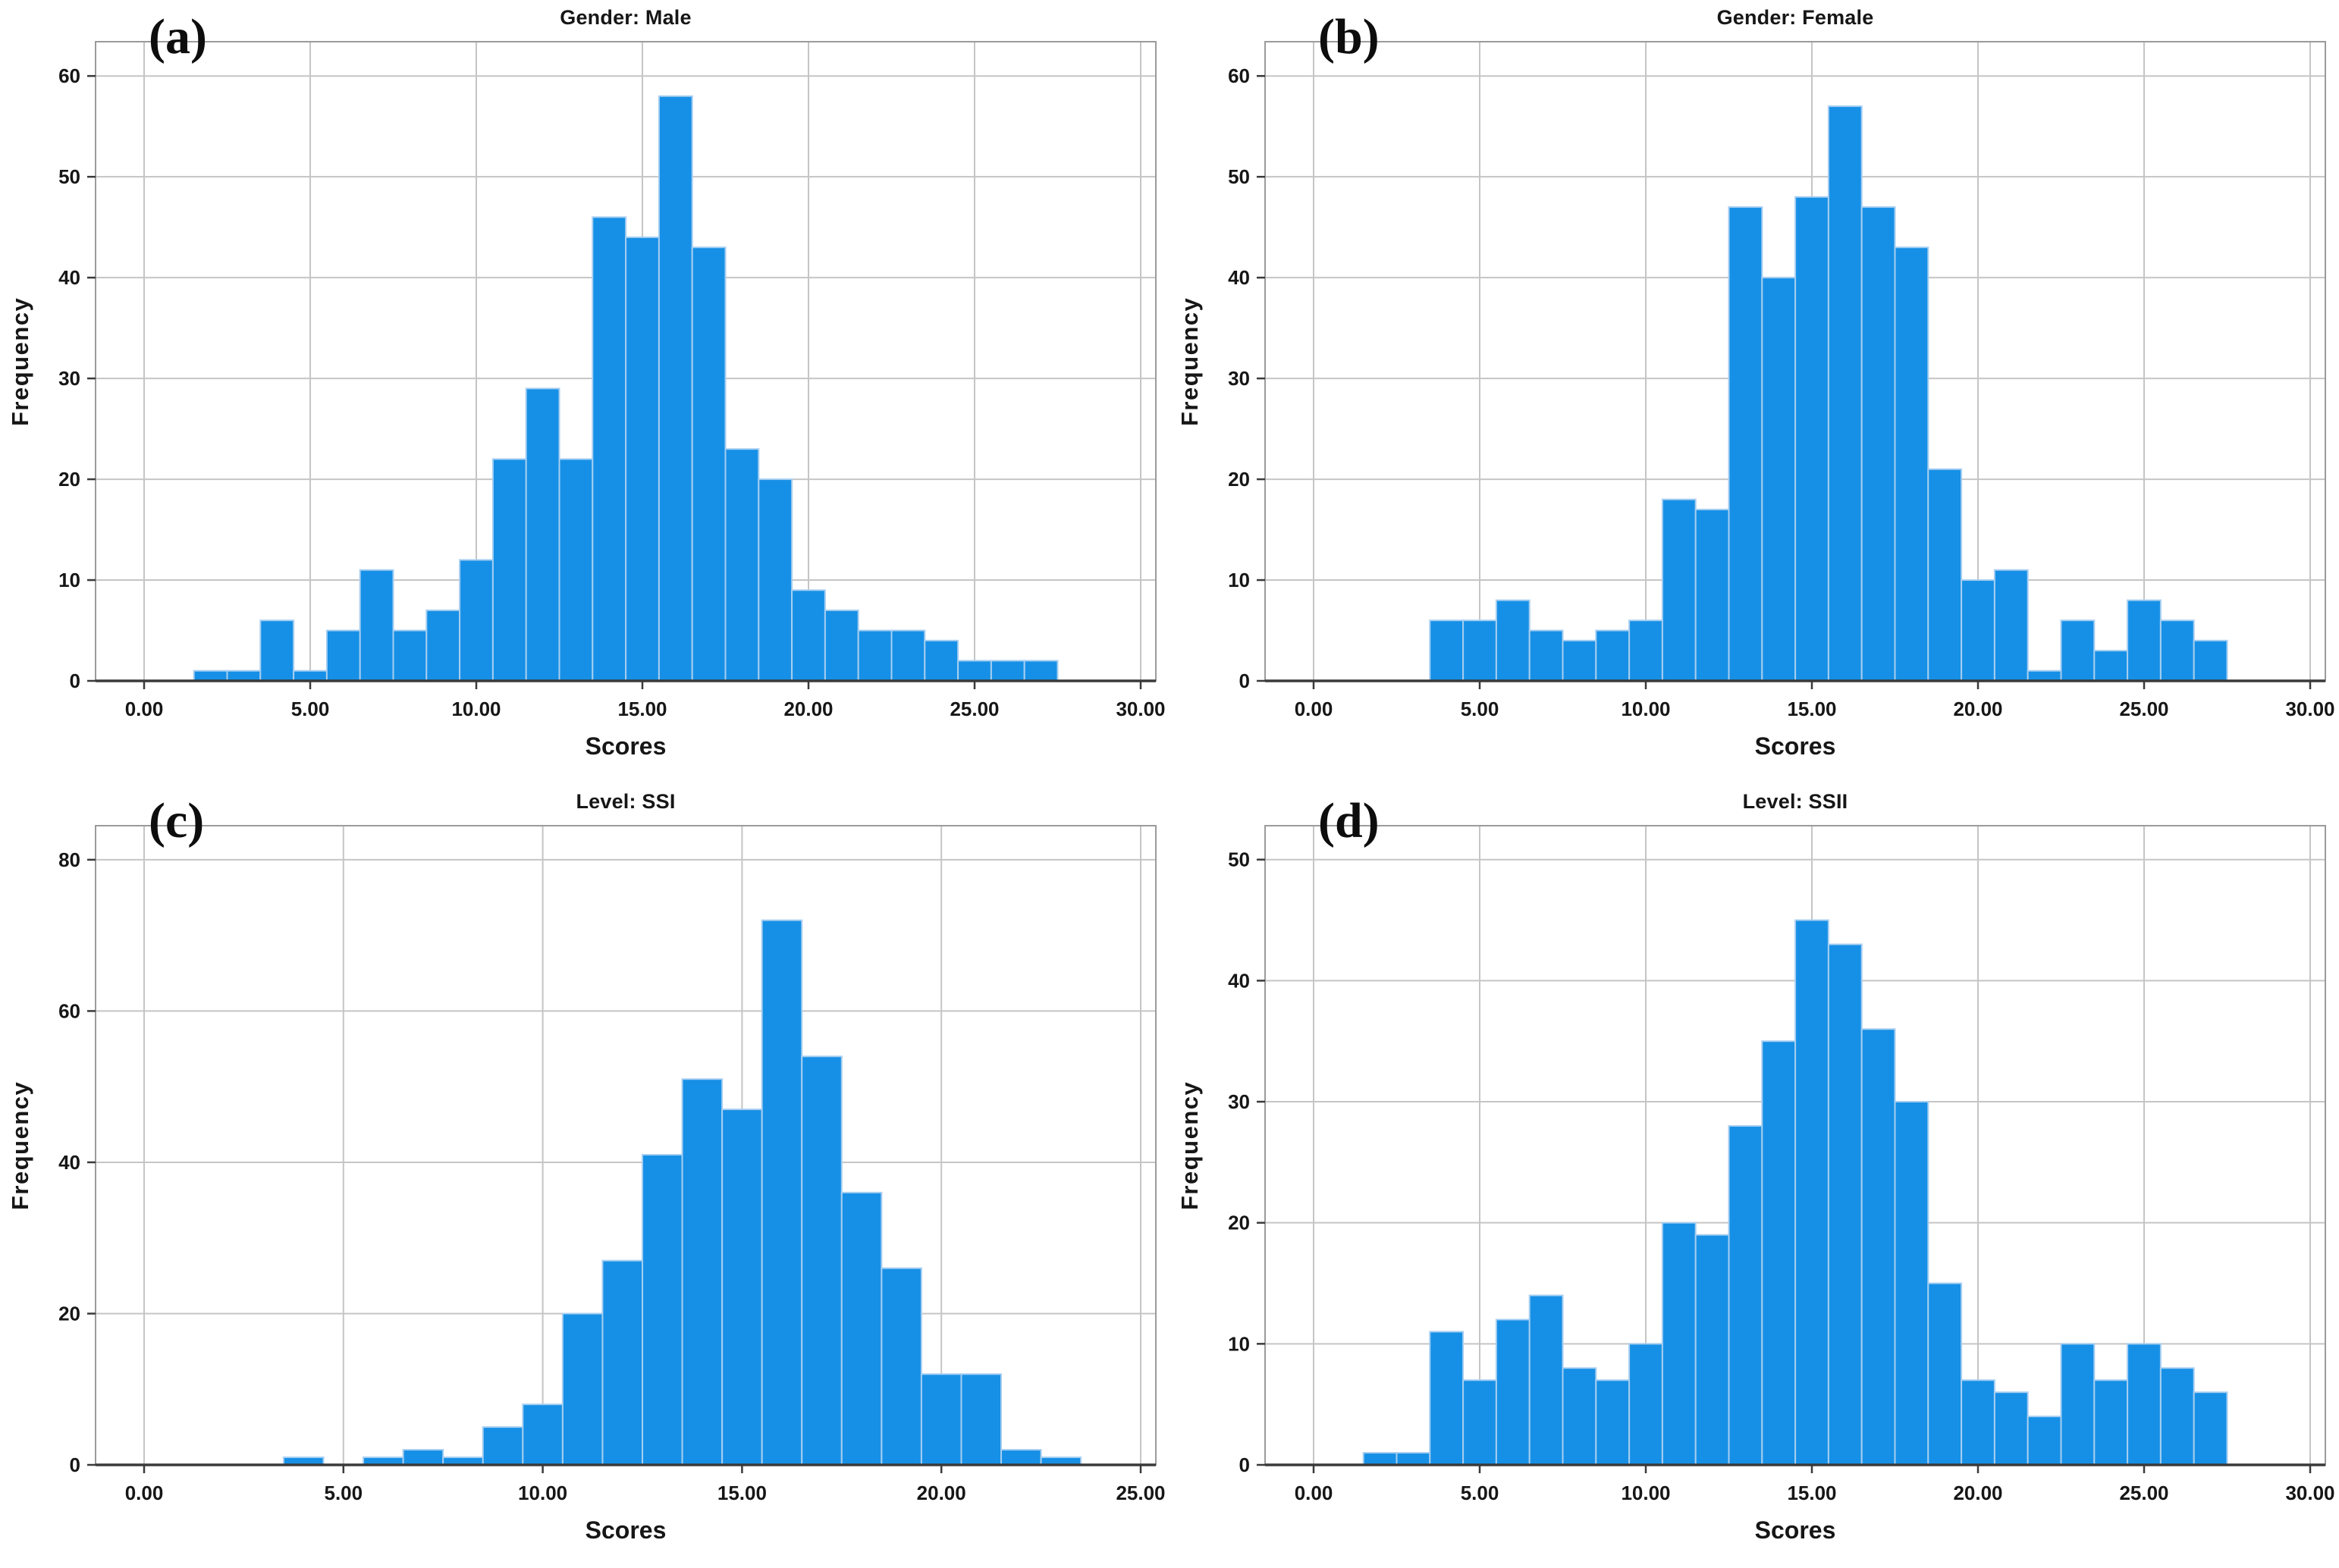 This screenshot has width=2339, height=1568. I want to click on y-tick-label: 80, so click(69, 860).